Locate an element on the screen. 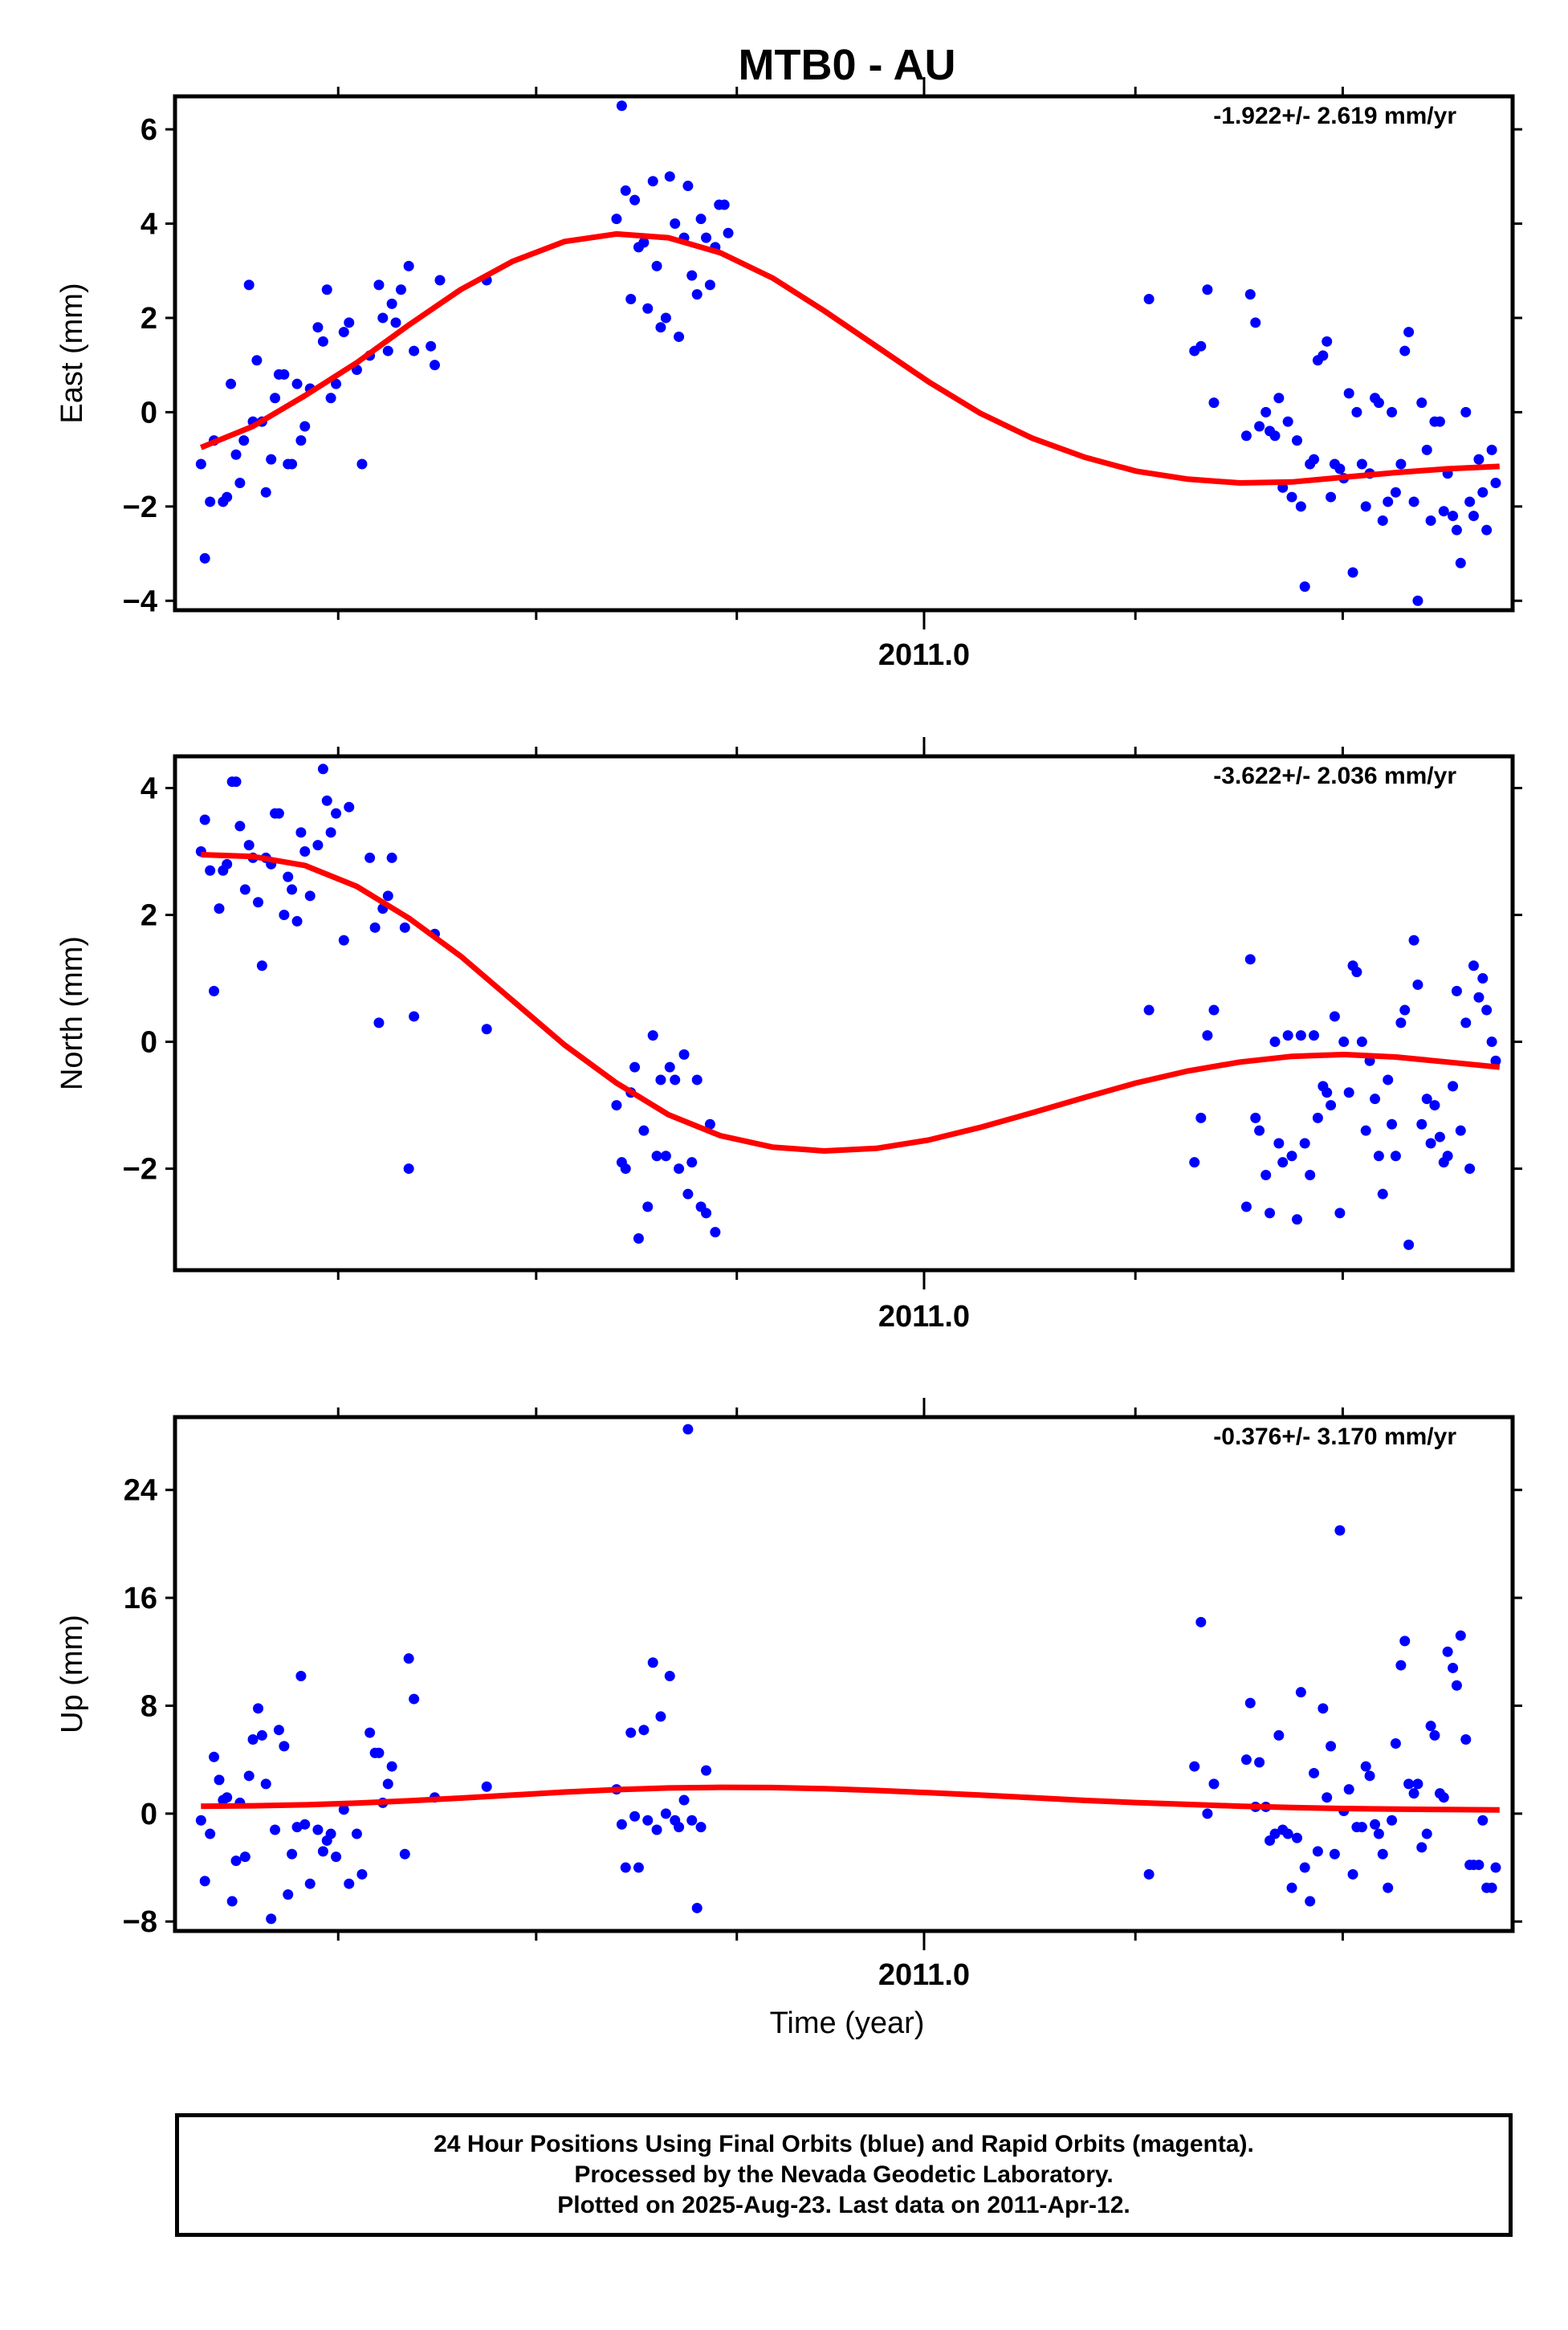 The width and height of the screenshot is (1568, 2330). velocity-annotation: -3.622+/- 2.036 mm/yr is located at coordinates (1334, 776).